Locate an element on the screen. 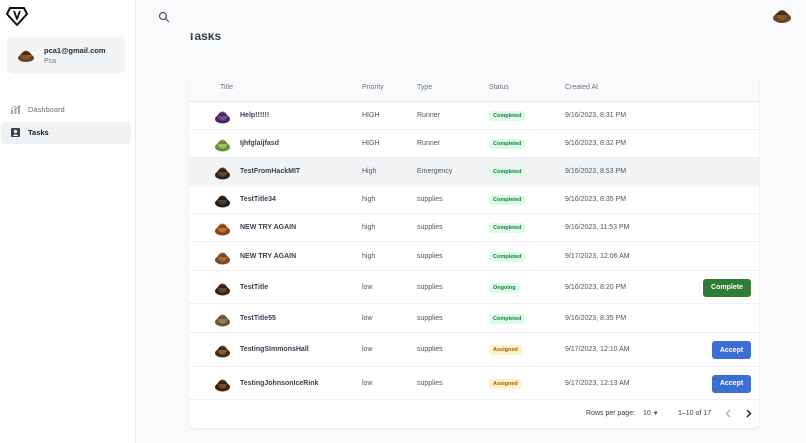  task-title: TestTitle55 is located at coordinates (258, 318).